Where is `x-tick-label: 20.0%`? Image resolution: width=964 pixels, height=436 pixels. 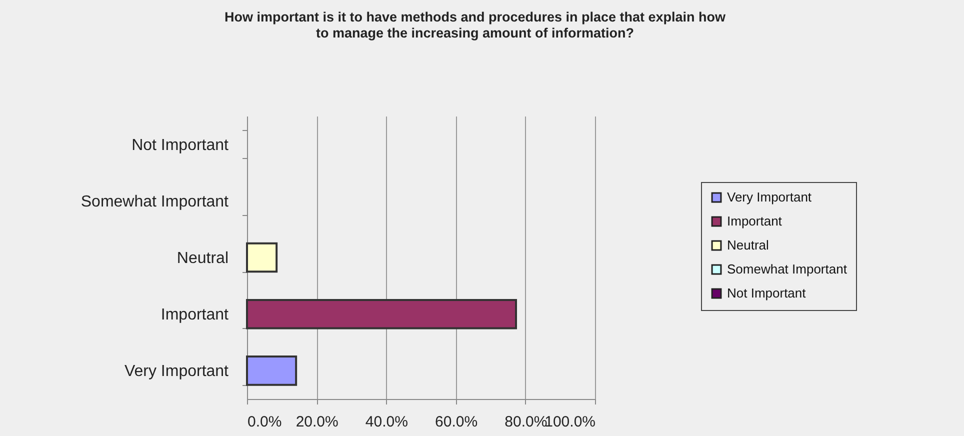 x-tick-label: 20.0% is located at coordinates (317, 422).